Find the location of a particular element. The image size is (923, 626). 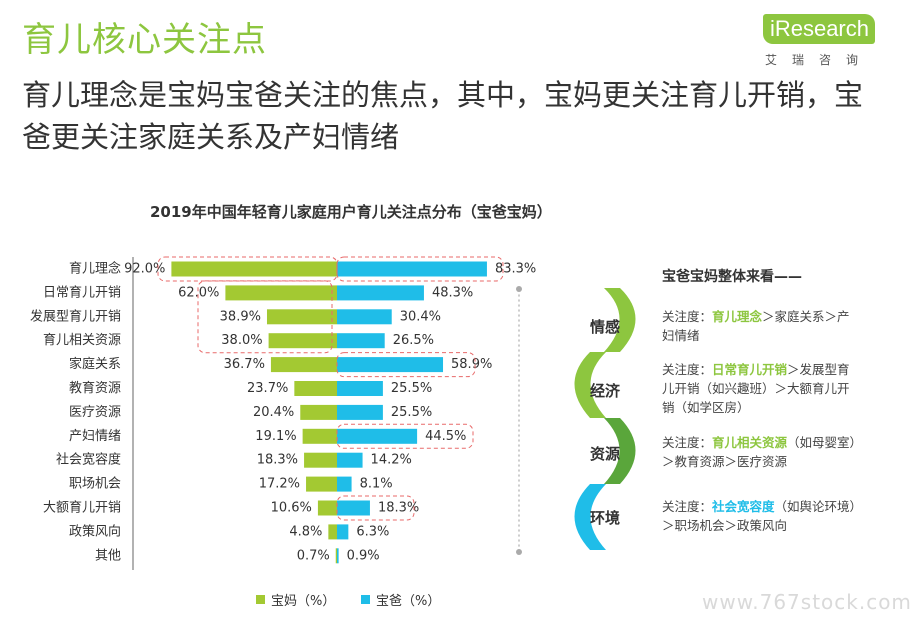

logo-cn: 艾瑞咨询 is located at coordinates (818, 60).